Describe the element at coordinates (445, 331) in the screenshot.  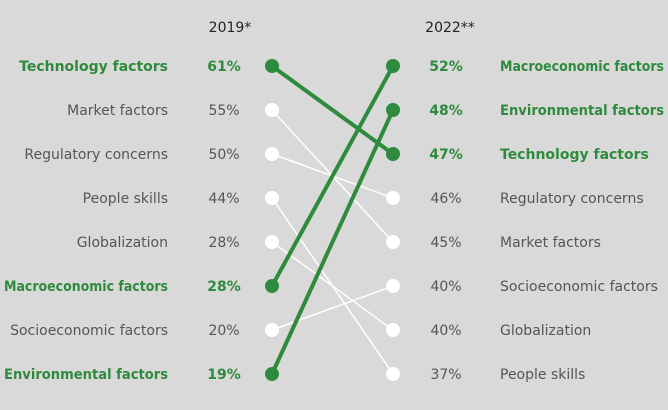
I see `right-value-globalization: 40%` at that location.